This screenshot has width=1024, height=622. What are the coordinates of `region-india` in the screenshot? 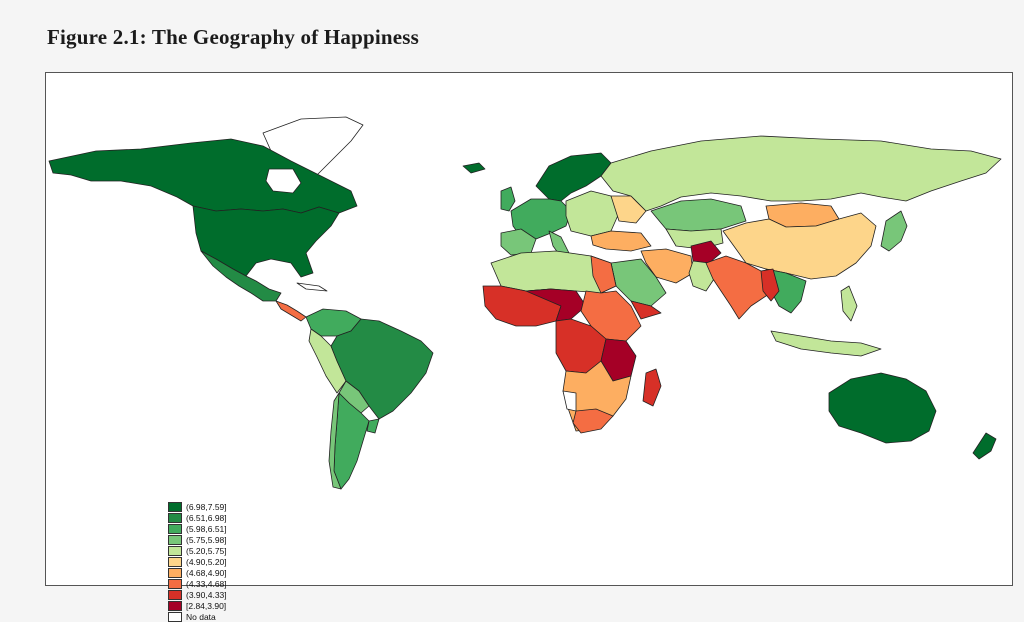 It's located at (738, 287).